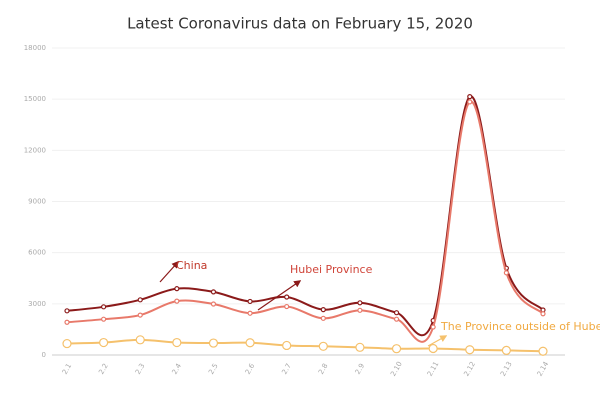  Describe the element at coordinates (396, 369) in the screenshot. I see `x-tick-label: 2.10` at that location.